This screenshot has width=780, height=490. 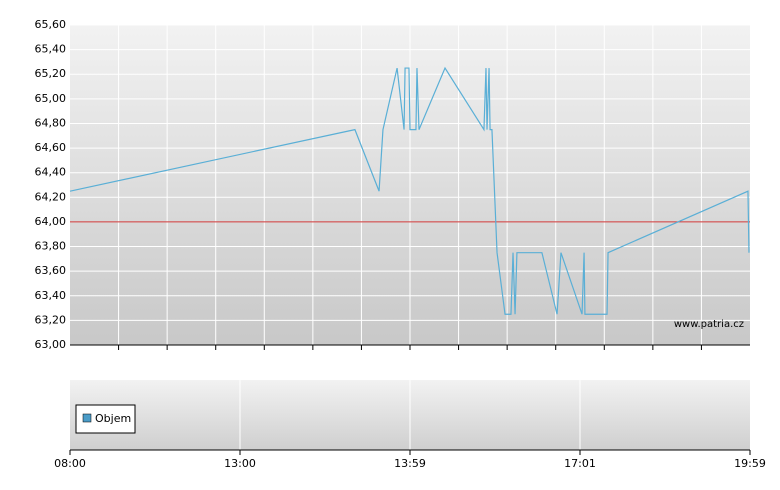 What do you see at coordinates (51, 270) in the screenshot?
I see `y-tick-label: 63,60` at bounding box center [51, 270].